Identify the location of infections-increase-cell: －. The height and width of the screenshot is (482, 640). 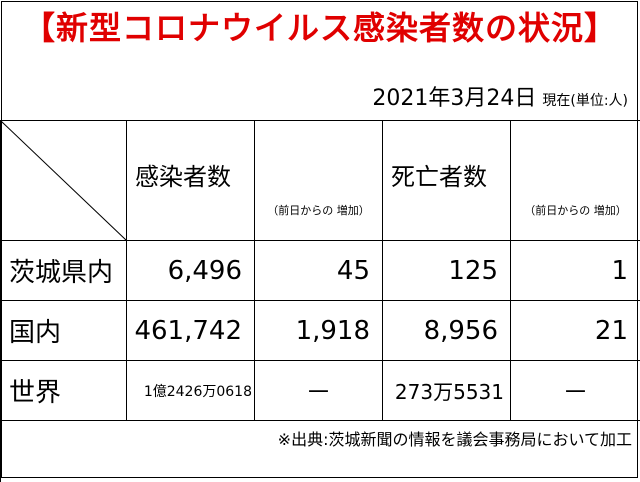
(319, 391).